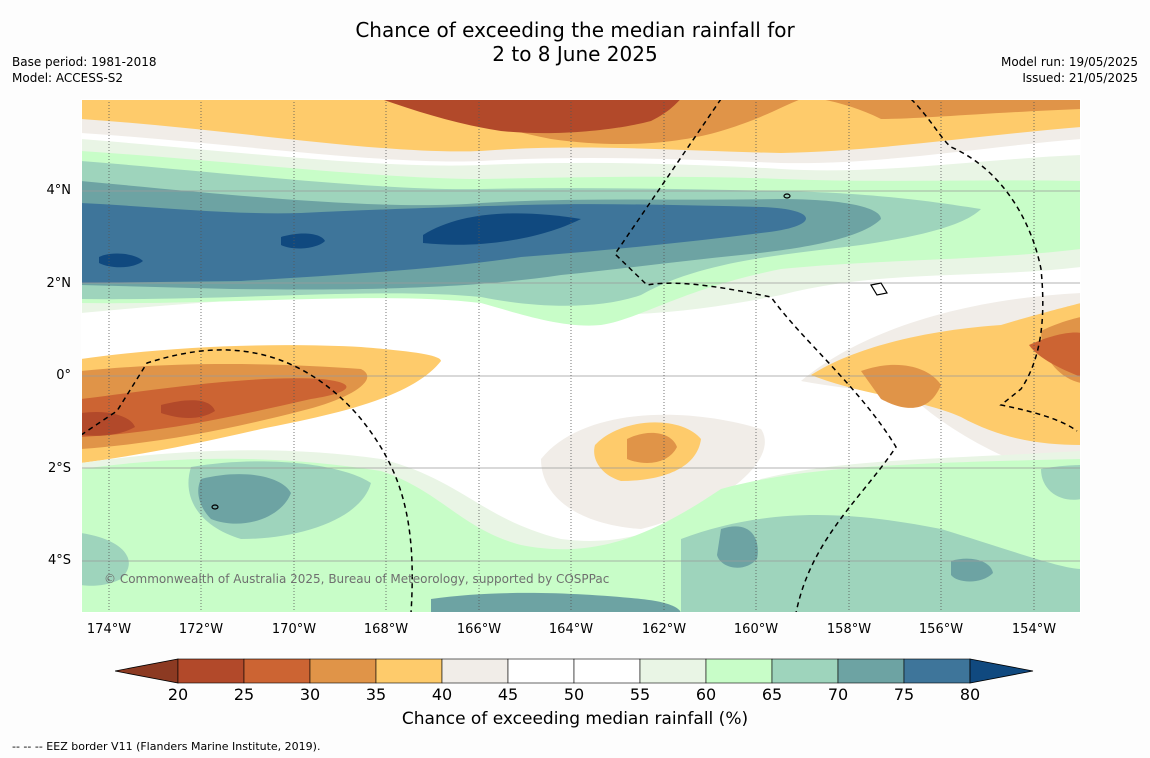 This screenshot has height=758, width=1150. What do you see at coordinates (63, 375) in the screenshot?
I see `lat-tick: 0°` at bounding box center [63, 375].